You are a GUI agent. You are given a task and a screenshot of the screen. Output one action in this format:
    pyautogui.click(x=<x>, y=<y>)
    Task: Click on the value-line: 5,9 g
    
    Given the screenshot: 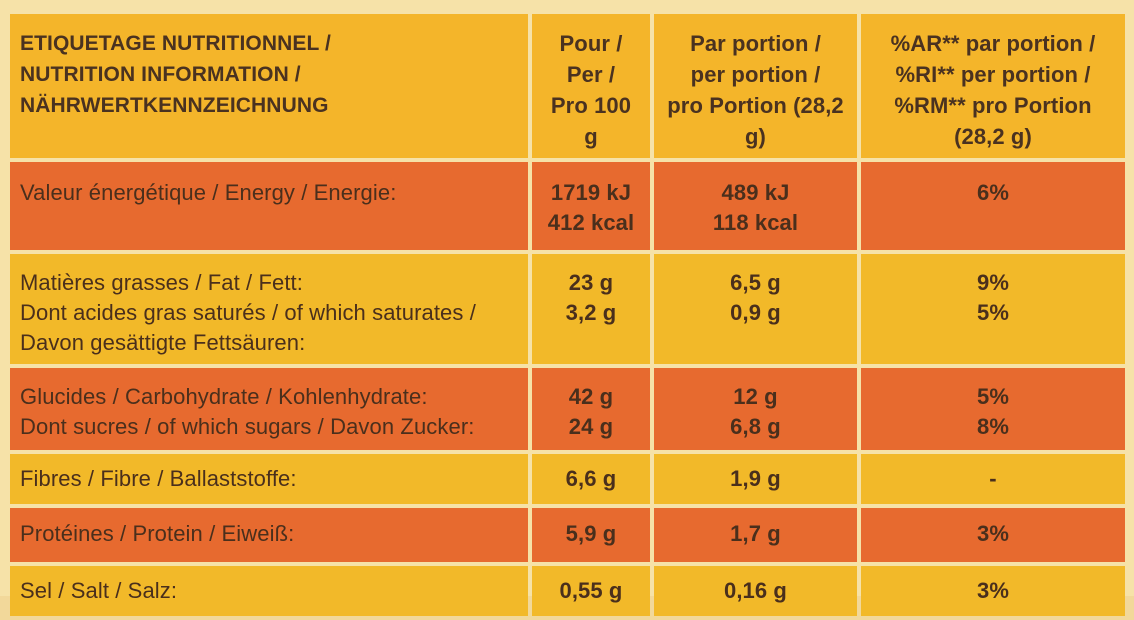 What is the action you would take?
    pyautogui.click(x=591, y=533)
    